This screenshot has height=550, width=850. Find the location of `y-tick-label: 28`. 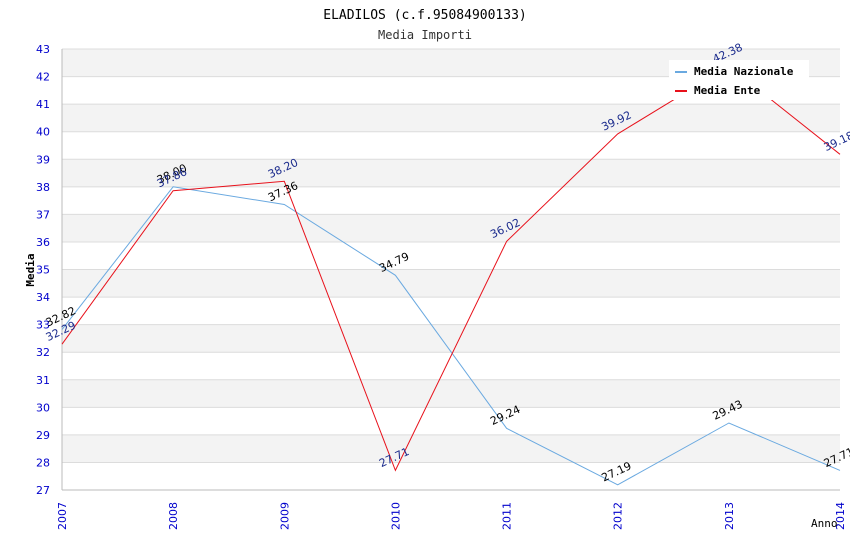

y-tick-label: 28 is located at coordinates (43, 462).